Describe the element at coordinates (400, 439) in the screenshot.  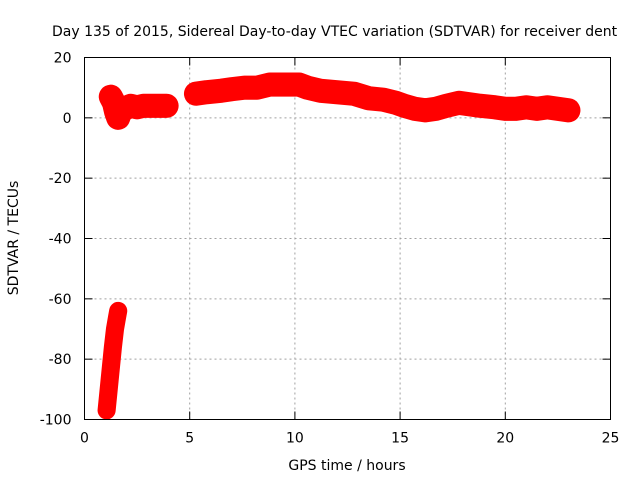
I see `x-tick-label: 15` at that location.